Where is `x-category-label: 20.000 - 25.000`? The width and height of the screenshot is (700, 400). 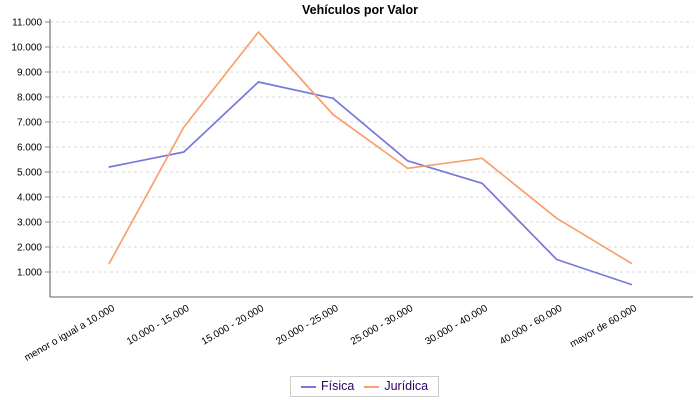 x-category-label: 20.000 - 25.000 is located at coordinates (307, 325).